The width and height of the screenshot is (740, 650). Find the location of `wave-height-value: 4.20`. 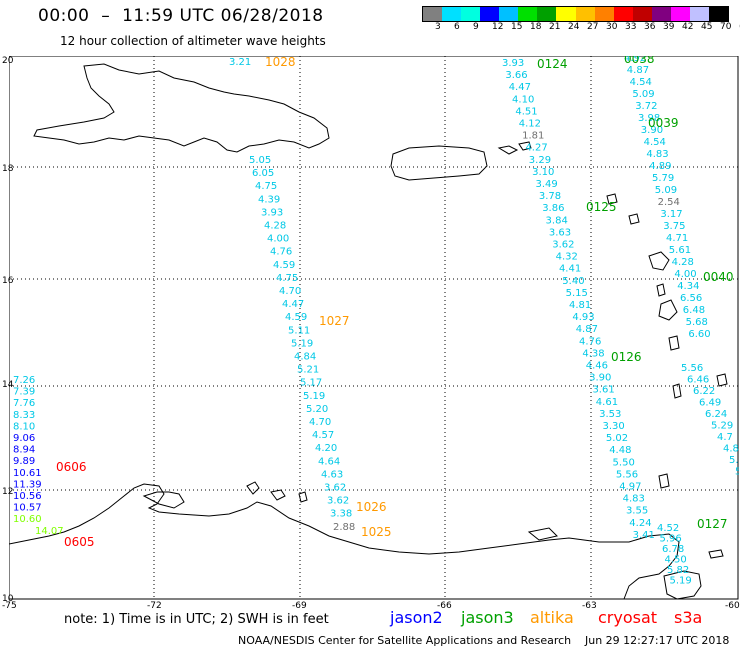

wave-height-value: 4.20 is located at coordinates (326, 448).